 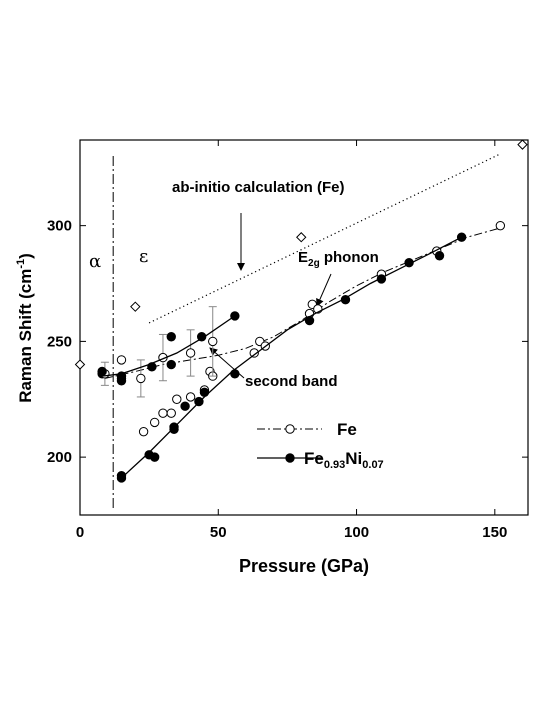 I want to click on legend-feni-marker, so click(x=290, y=458).